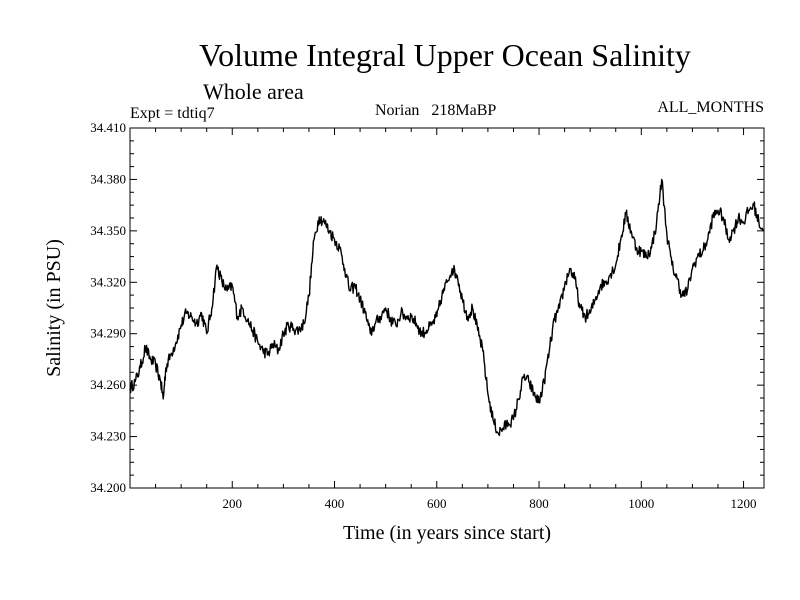 The image size is (800, 600). Describe the element at coordinates (744, 503) in the screenshot. I see `x-tick-label: 1200` at that location.